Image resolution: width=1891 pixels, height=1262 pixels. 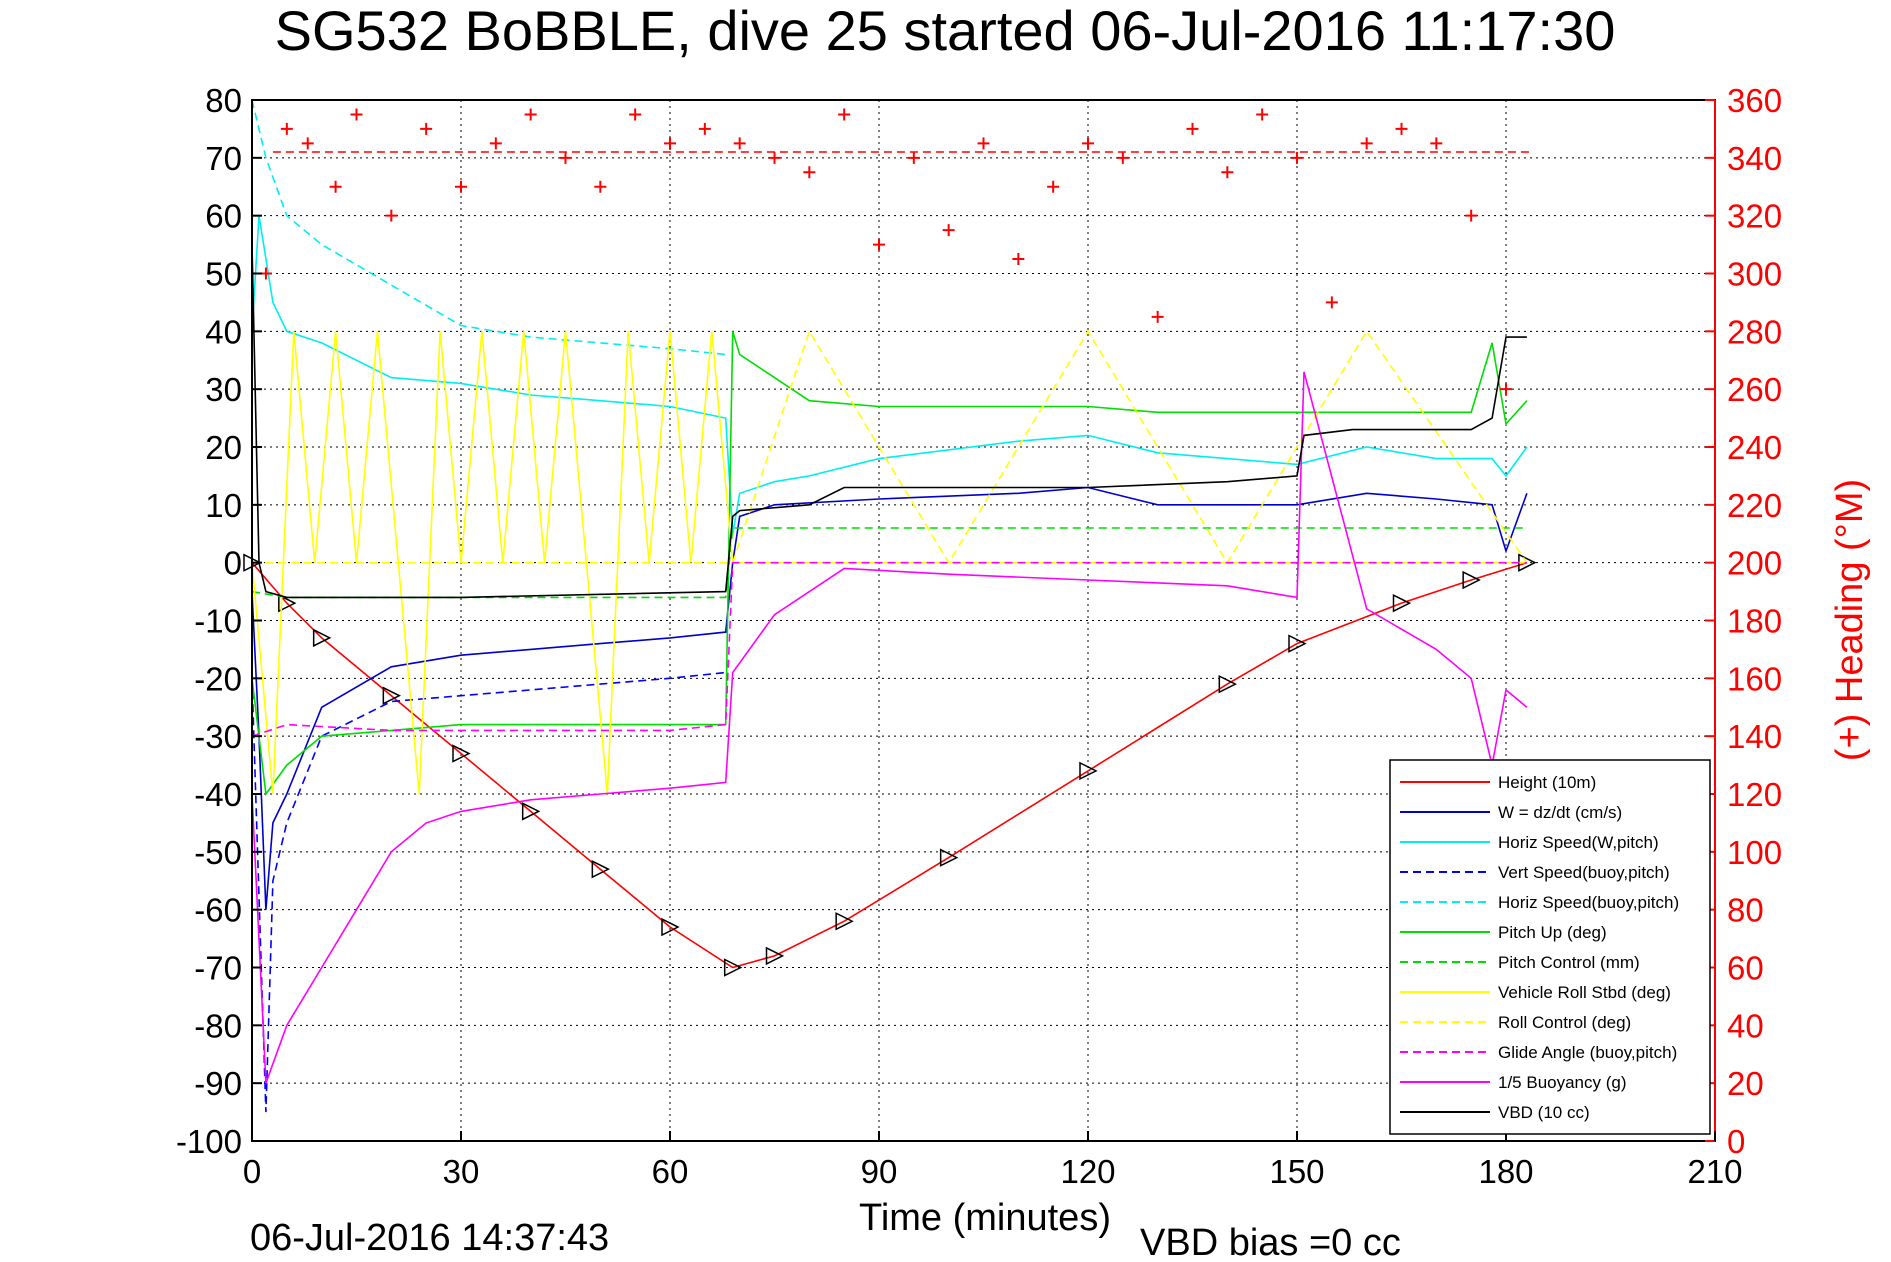 I want to click on series-glide-angle-buoy-pitch, so click(x=889, y=649).